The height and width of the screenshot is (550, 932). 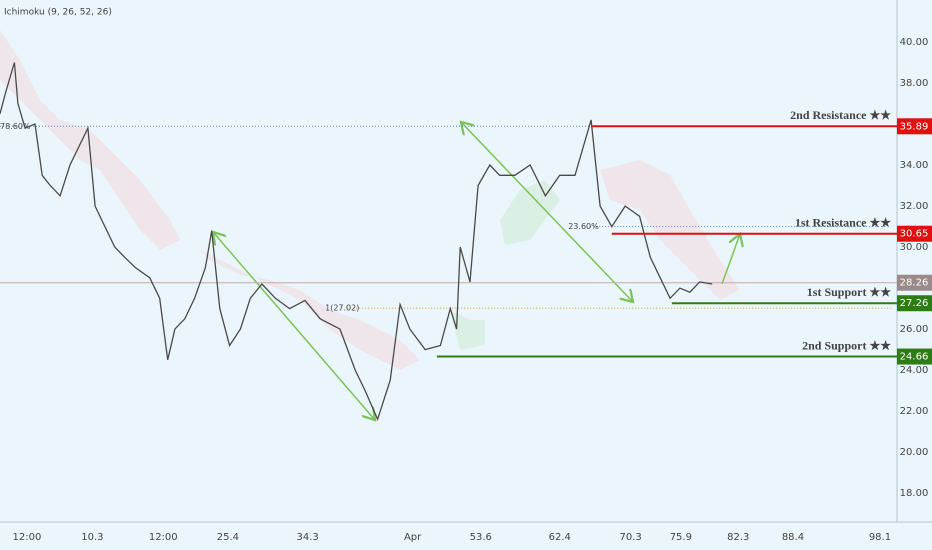 I want to click on level-name: 2nd Support ★★, so click(x=846, y=345).